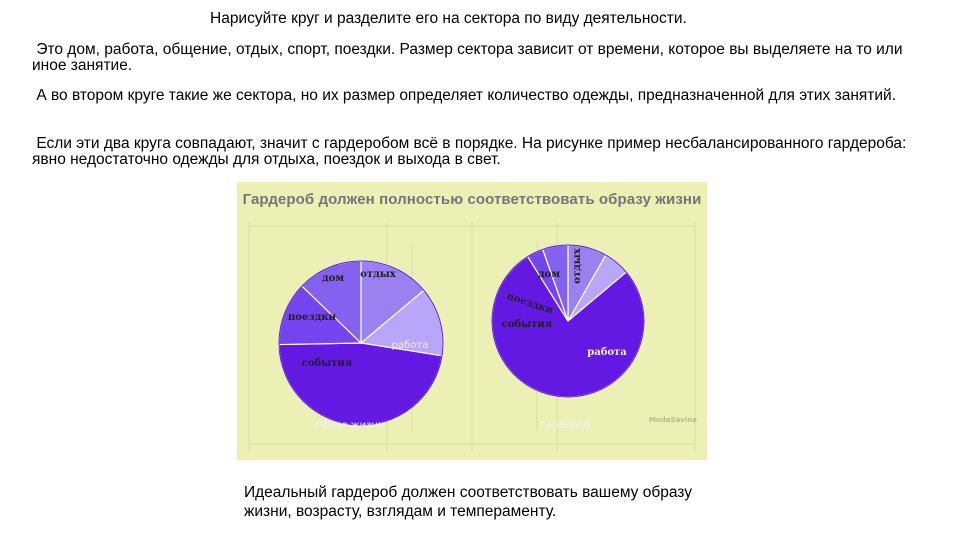 The height and width of the screenshot is (540, 960). Describe the element at coordinates (350, 425) in the screenshot. I see `pie-title: Образ жизни` at that location.